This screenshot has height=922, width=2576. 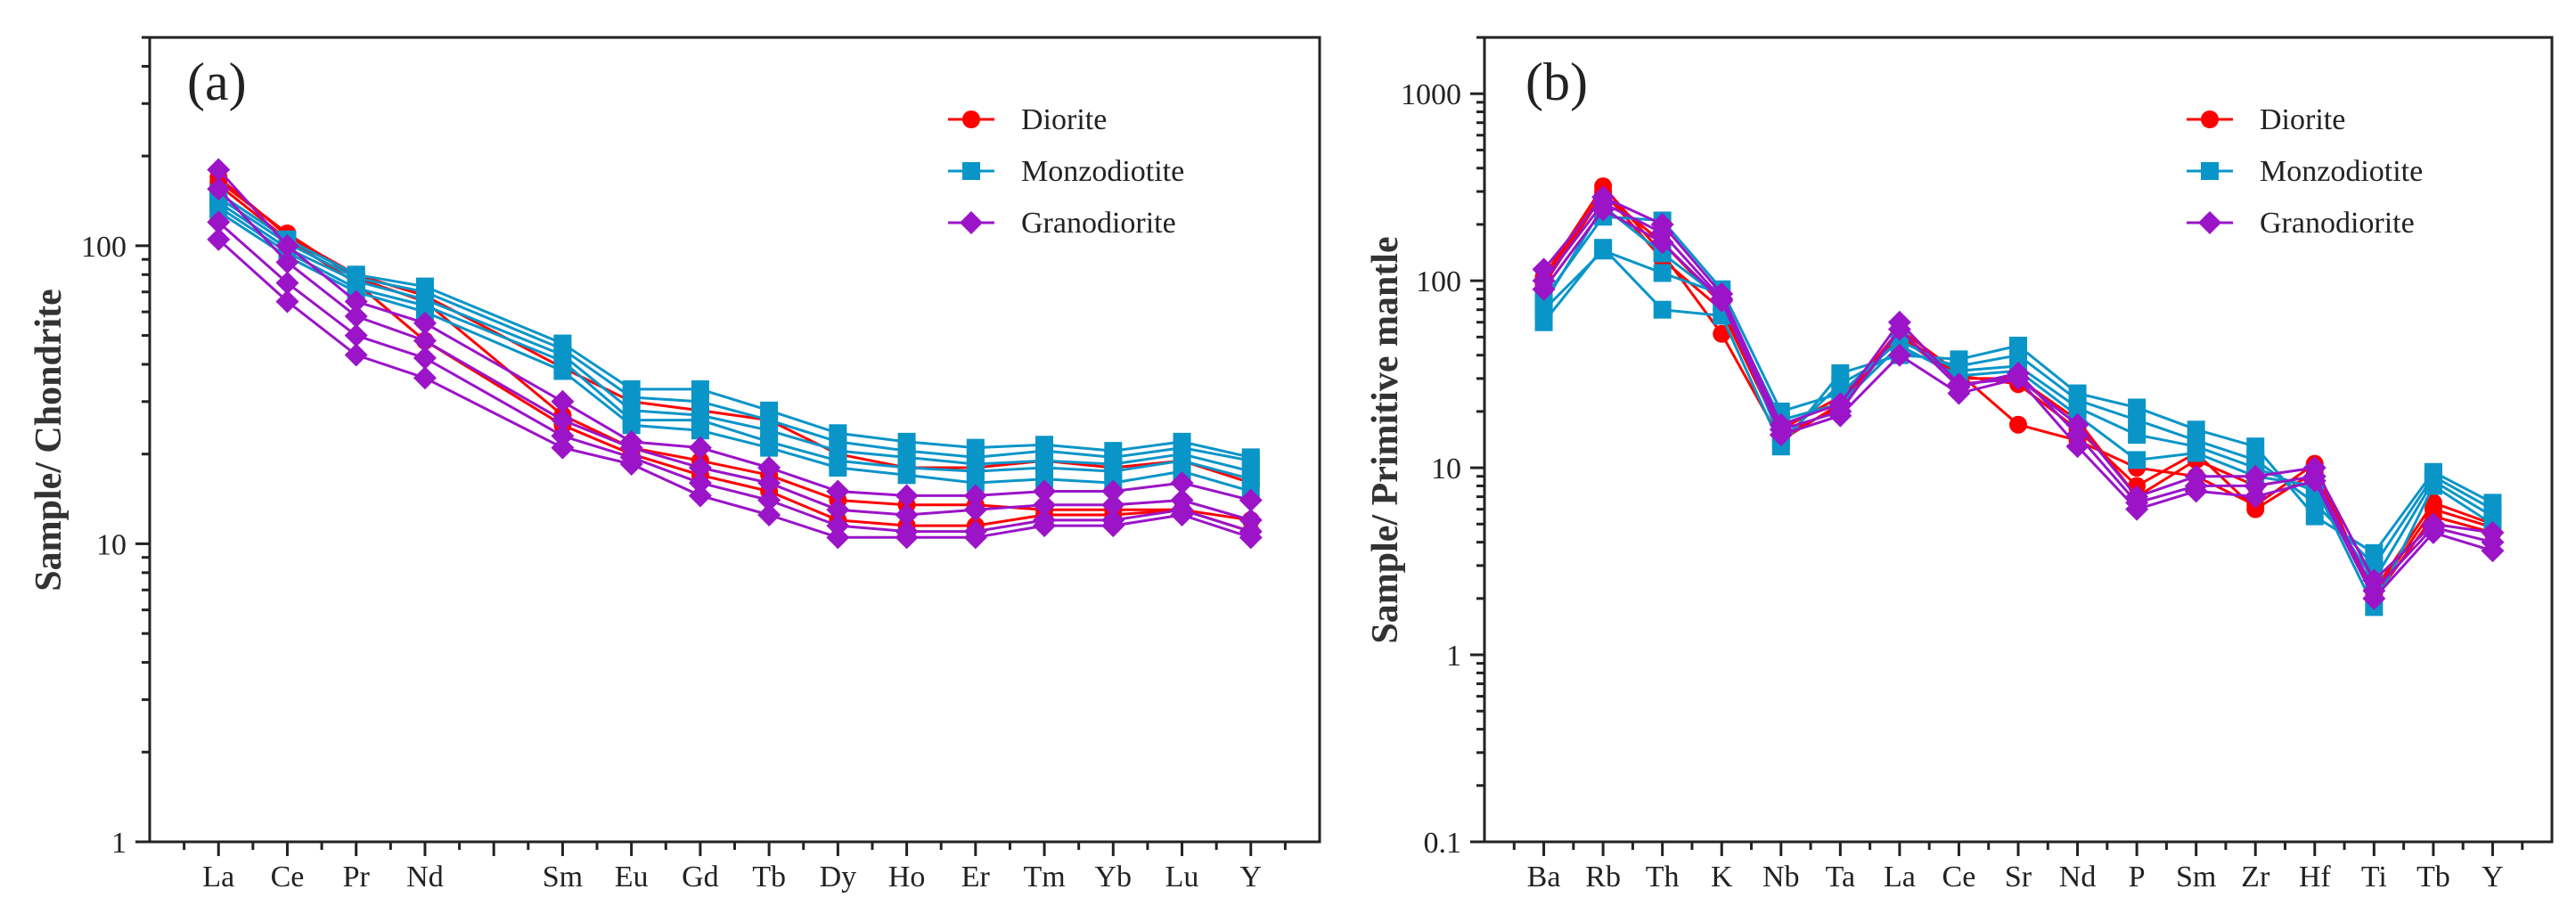 What do you see at coordinates (1603, 877) in the screenshot?
I see `x-tick-label-rb: Rb` at bounding box center [1603, 877].